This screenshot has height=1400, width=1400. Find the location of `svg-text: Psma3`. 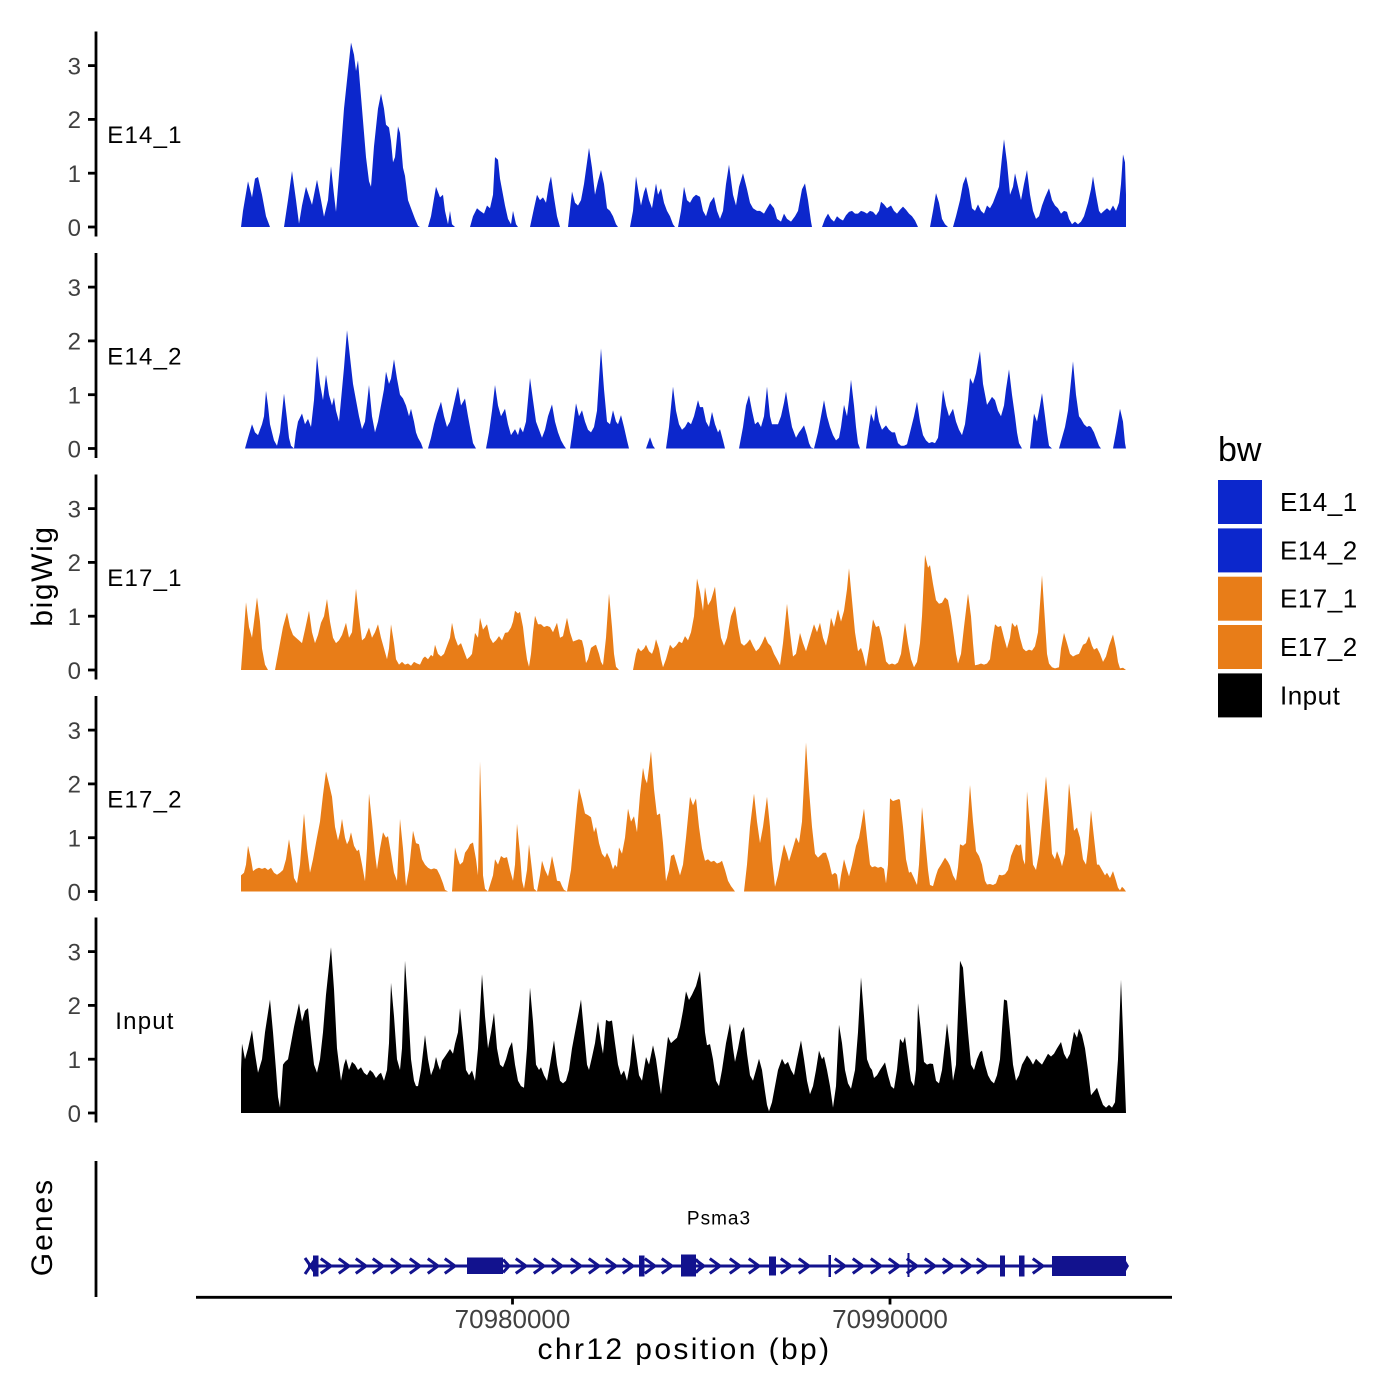

svg-text: Psma3 is located at coordinates (719, 1219).